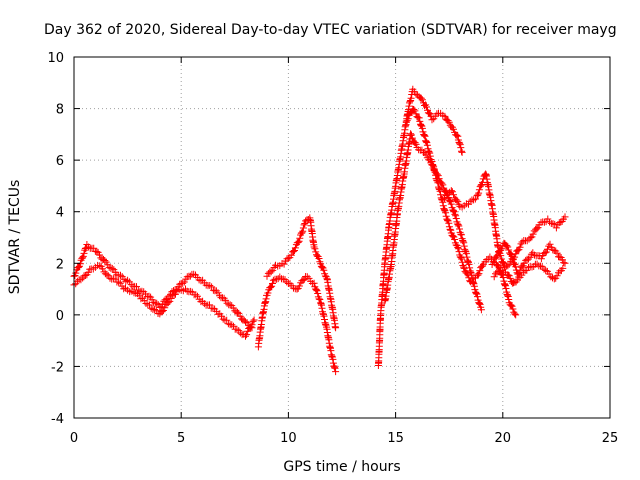 The image size is (640, 480). Describe the element at coordinates (60, 213) in the screenshot. I see `y-tick-label: 4` at that location.